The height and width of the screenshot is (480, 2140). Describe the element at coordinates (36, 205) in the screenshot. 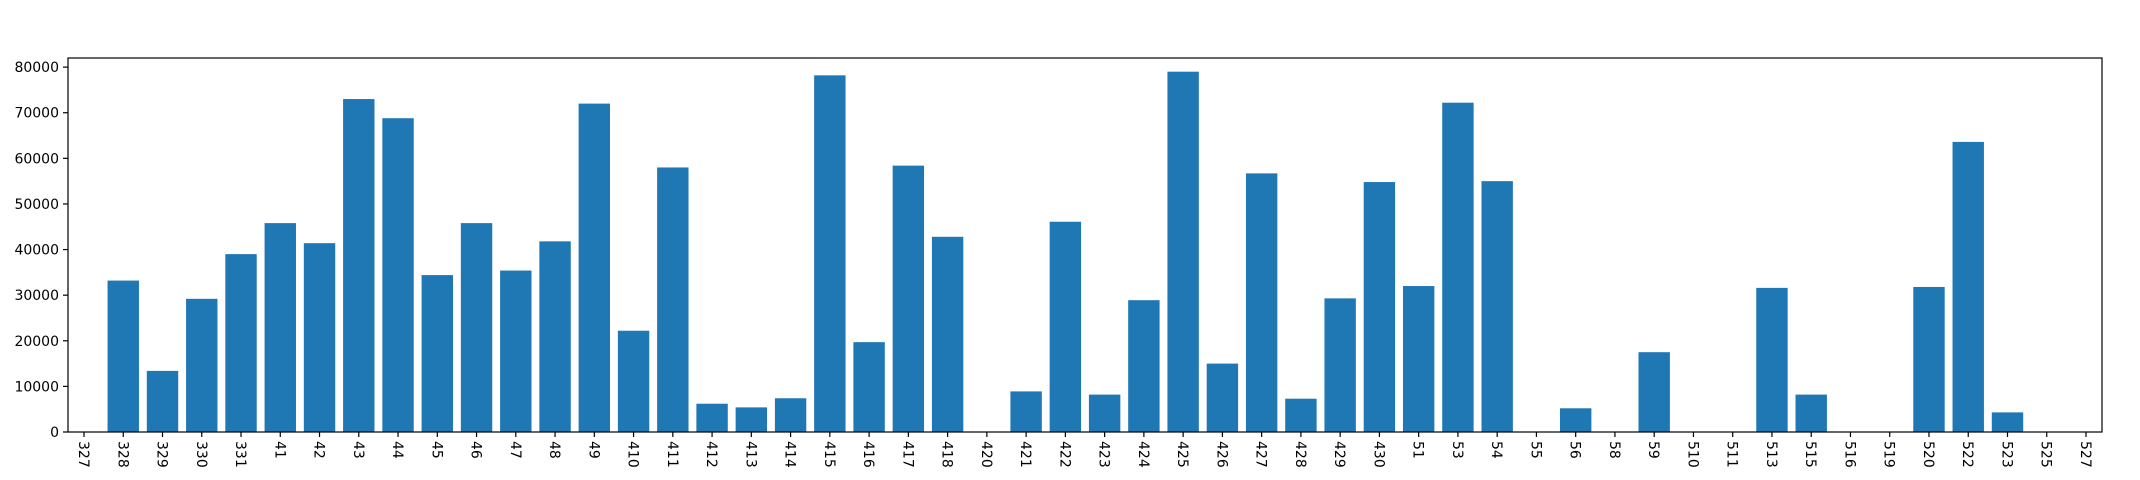

I see `y-tick-label: 50000` at that location.